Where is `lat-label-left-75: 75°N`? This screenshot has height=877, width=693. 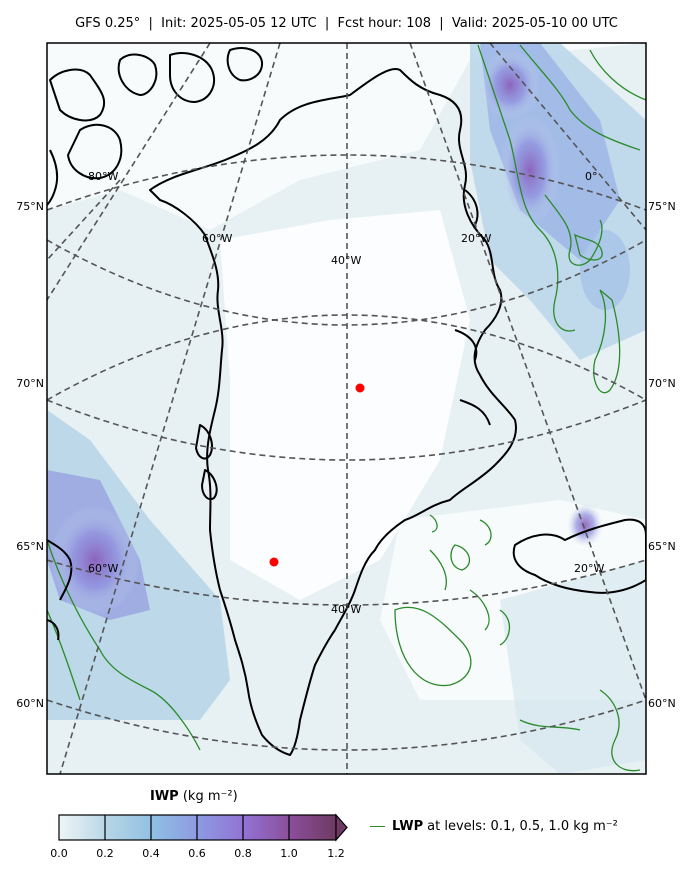
lat-label-left-75: 75°N is located at coordinates (30, 206).